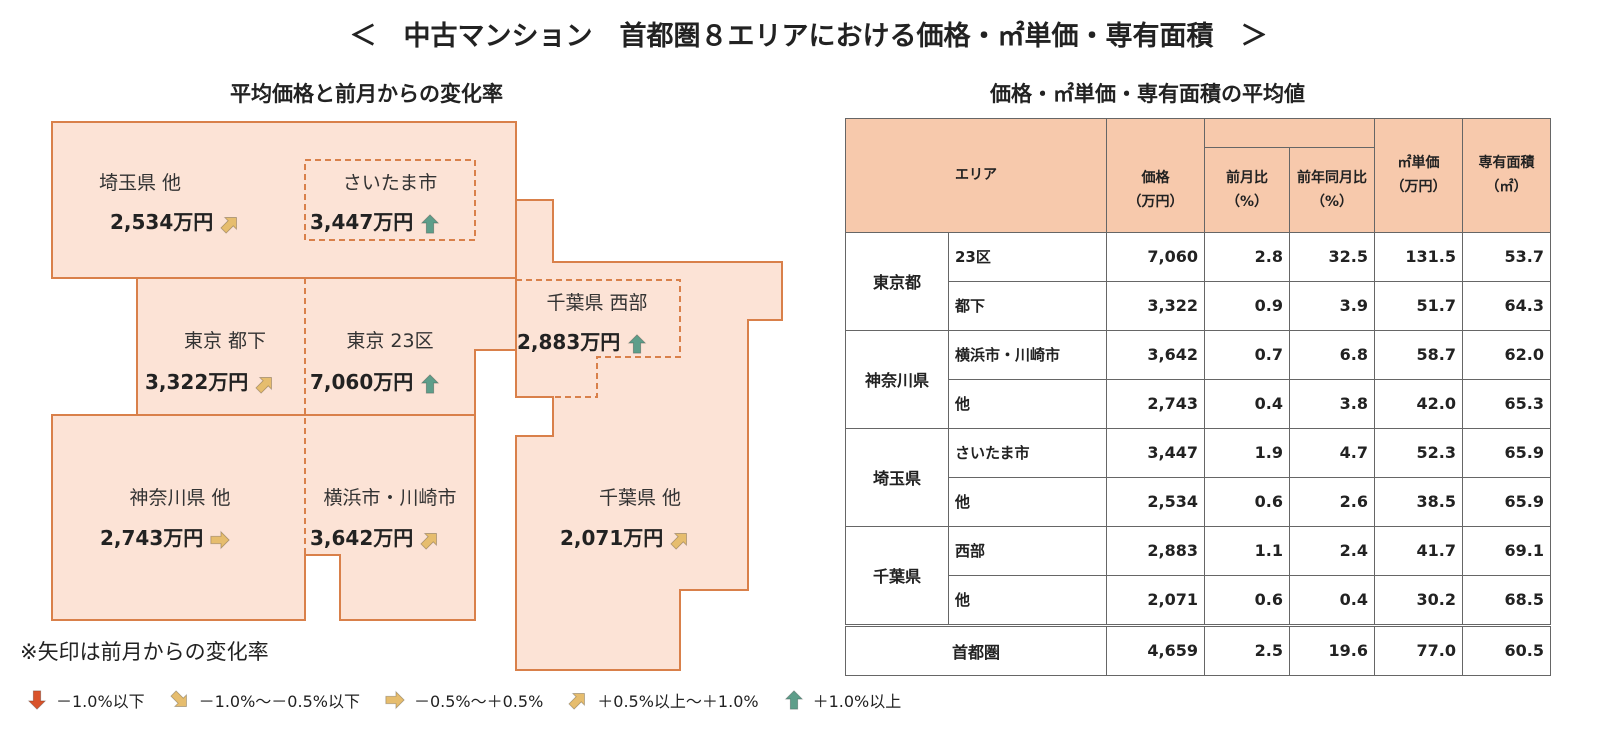  Describe the element at coordinates (175, 220) in the screenshot. I see `map-region-price: 2,534万円` at that location.